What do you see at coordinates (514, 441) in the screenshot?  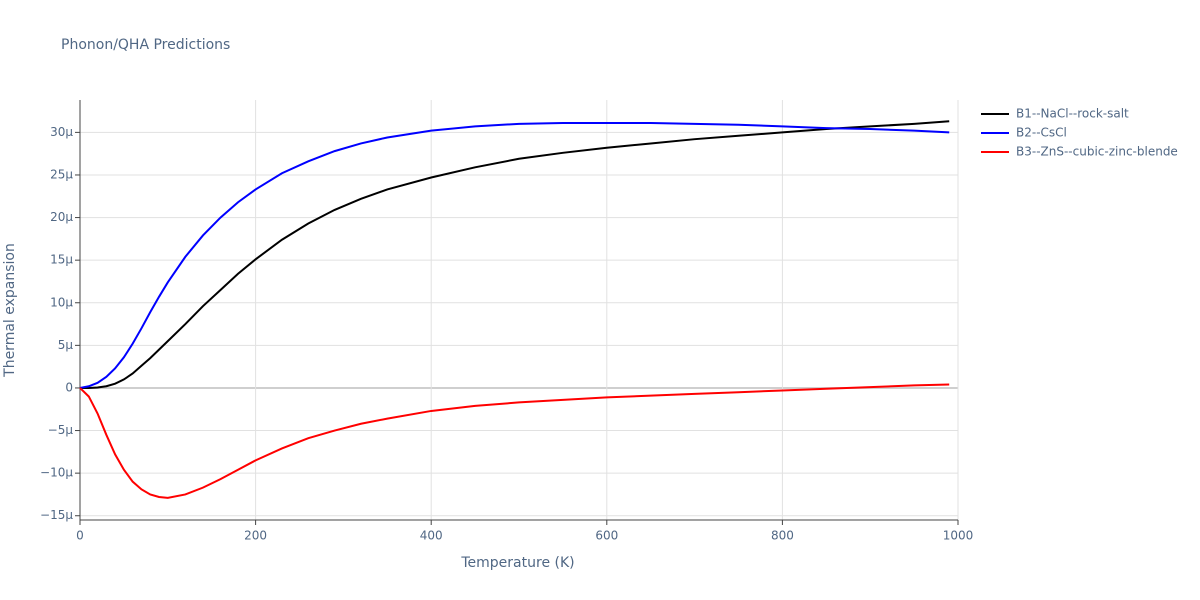 I see `series-line` at bounding box center [514, 441].